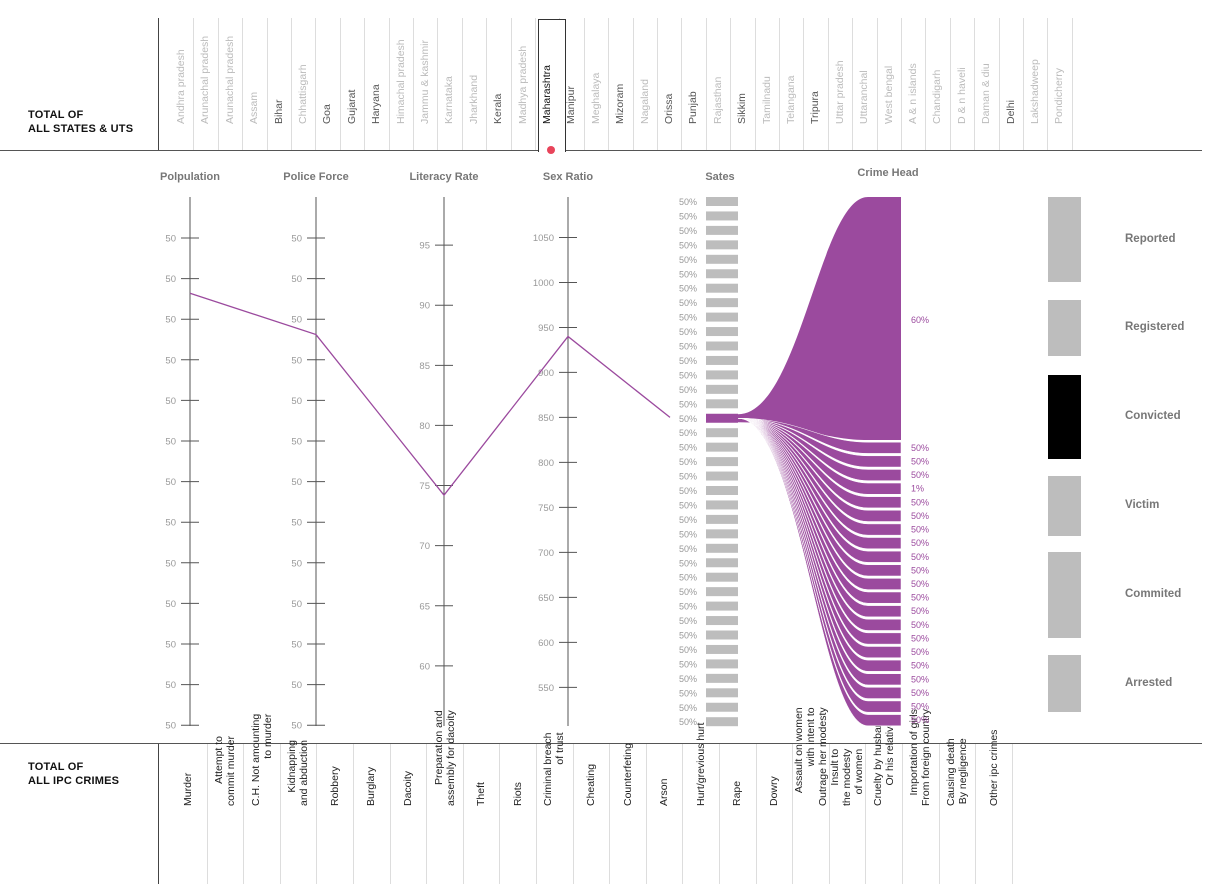  What do you see at coordinates (1035, 91) in the screenshot?
I see `state-item: Lakshadweep` at bounding box center [1035, 91].